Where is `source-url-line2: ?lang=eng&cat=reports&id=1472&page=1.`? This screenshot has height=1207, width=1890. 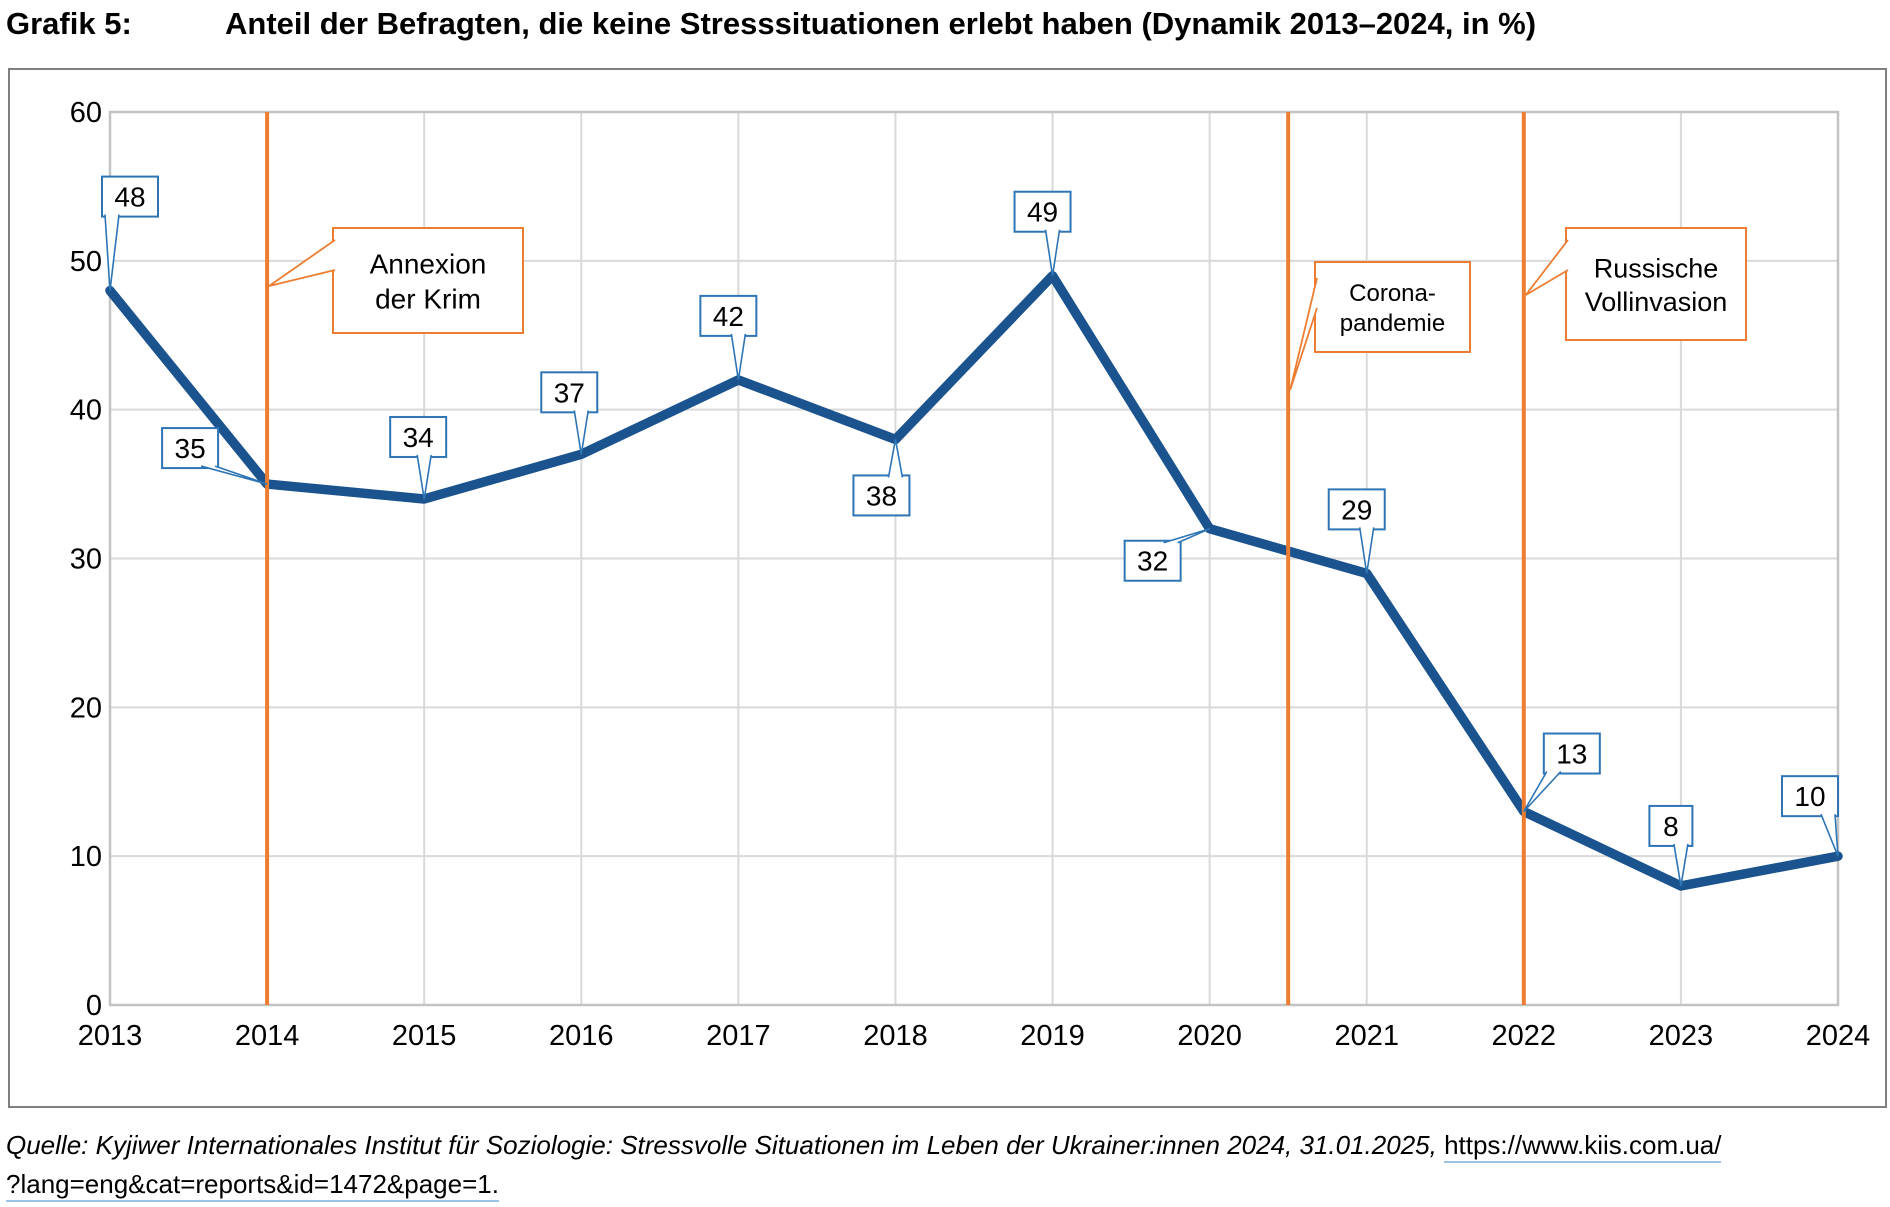 source-url-line2: ?lang=eng&cat=reports&id=1472&page=1. is located at coordinates (252, 1185).